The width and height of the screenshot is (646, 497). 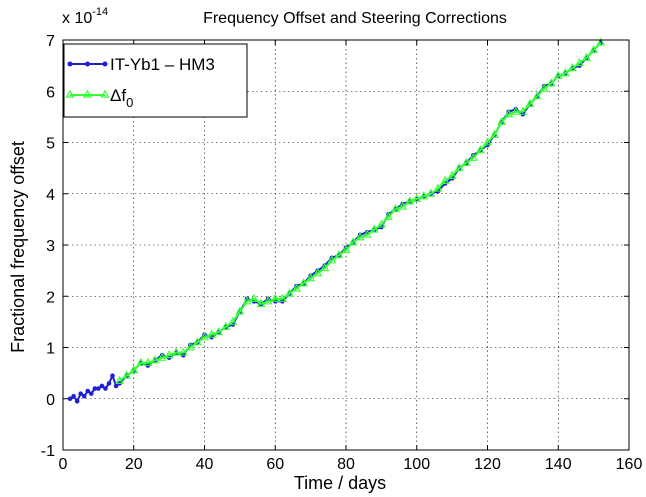 I want to click on y-tick-label: 6, so click(x=50, y=92).